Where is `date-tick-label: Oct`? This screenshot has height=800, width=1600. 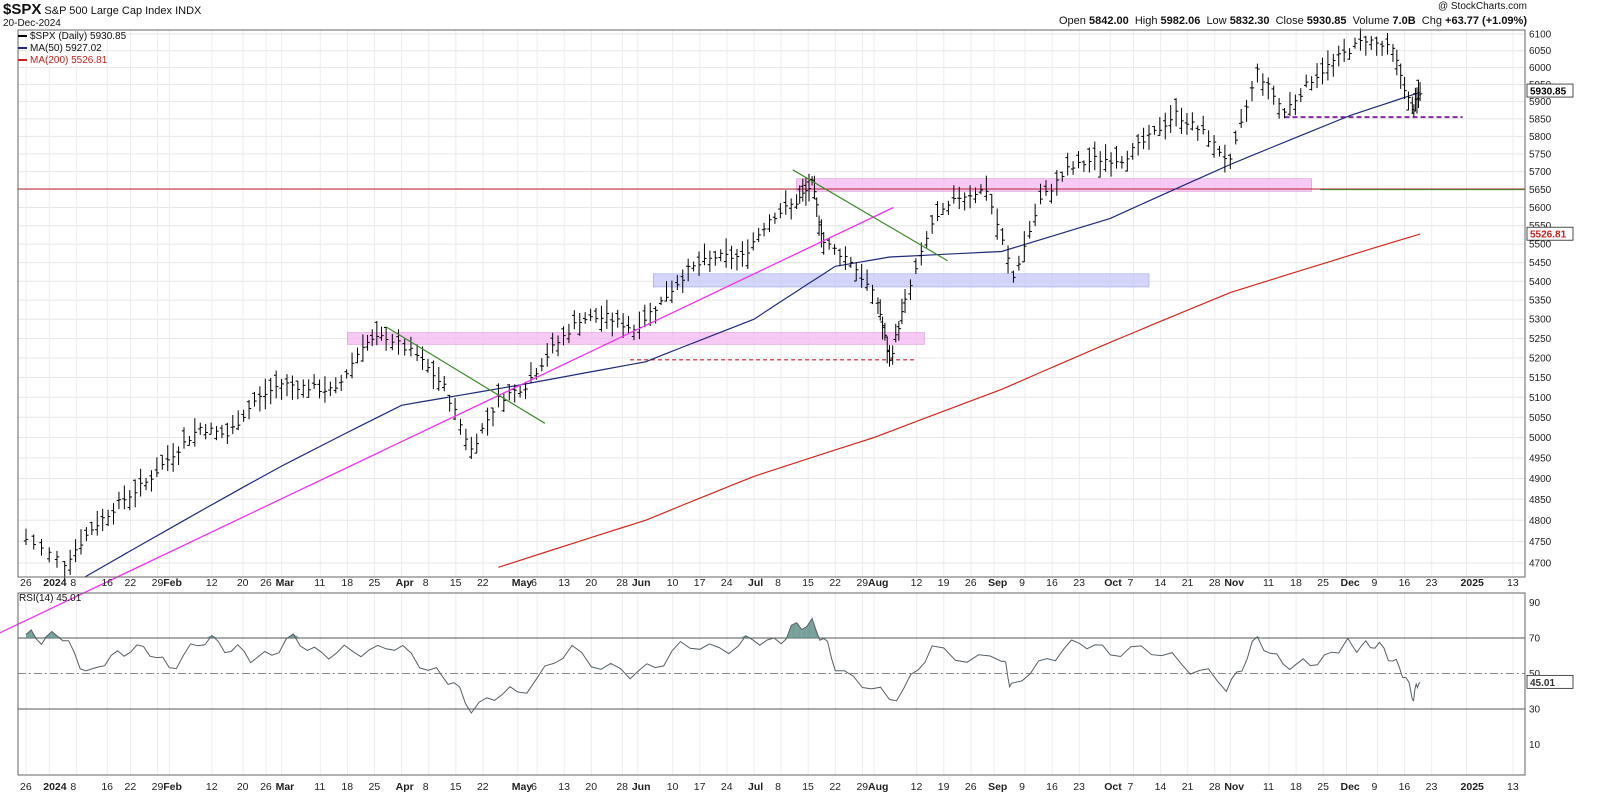 date-tick-label: Oct is located at coordinates (1113, 583).